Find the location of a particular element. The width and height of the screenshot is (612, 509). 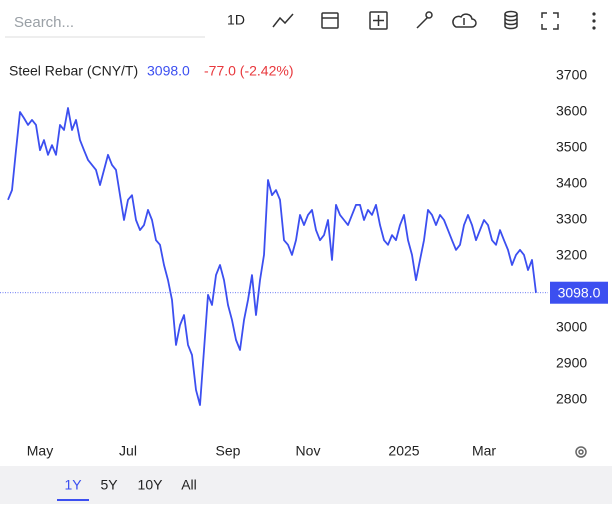

y-tick-label: 3600 is located at coordinates (571, 111).